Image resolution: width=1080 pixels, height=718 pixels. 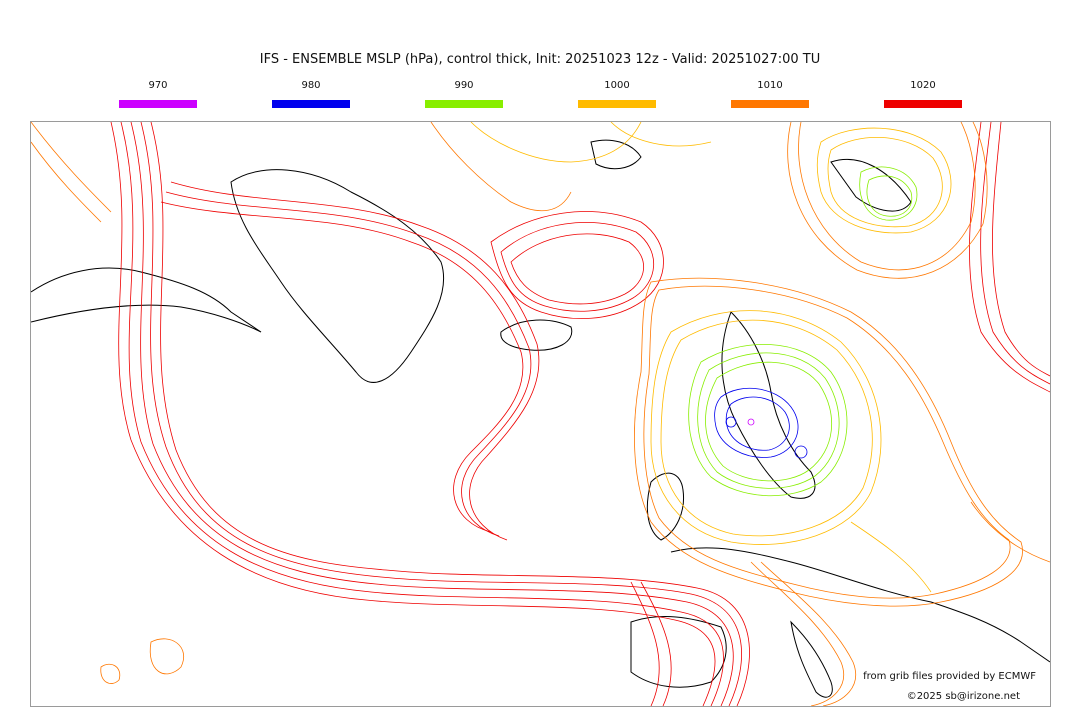 I want to click on greenland-coast, so click(x=337, y=276).